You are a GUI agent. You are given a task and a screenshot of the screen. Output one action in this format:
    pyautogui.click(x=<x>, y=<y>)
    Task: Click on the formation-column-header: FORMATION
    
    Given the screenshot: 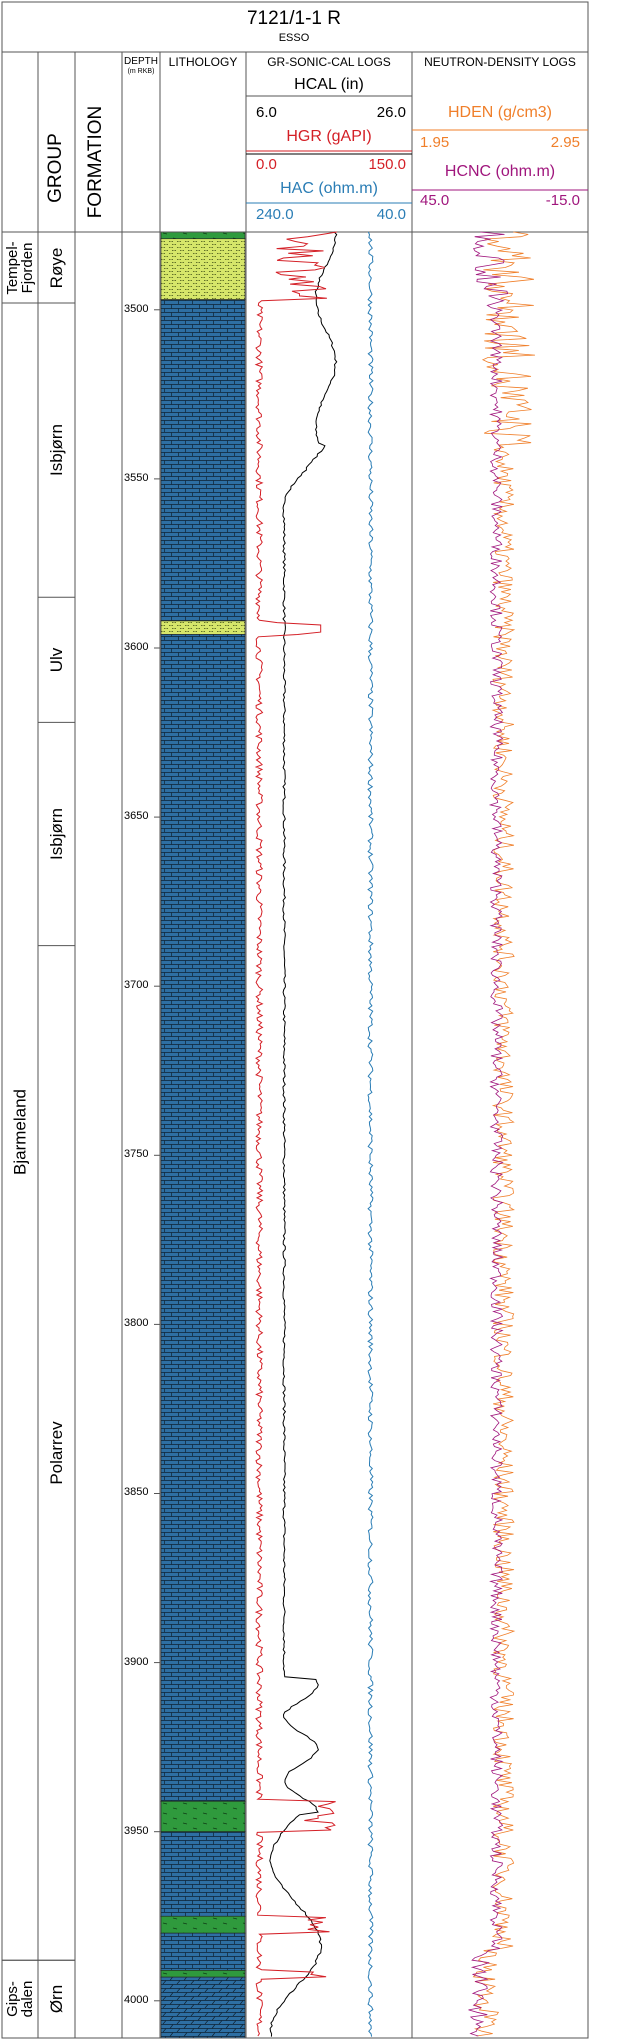 What is the action you would take?
    pyautogui.click(x=95, y=162)
    